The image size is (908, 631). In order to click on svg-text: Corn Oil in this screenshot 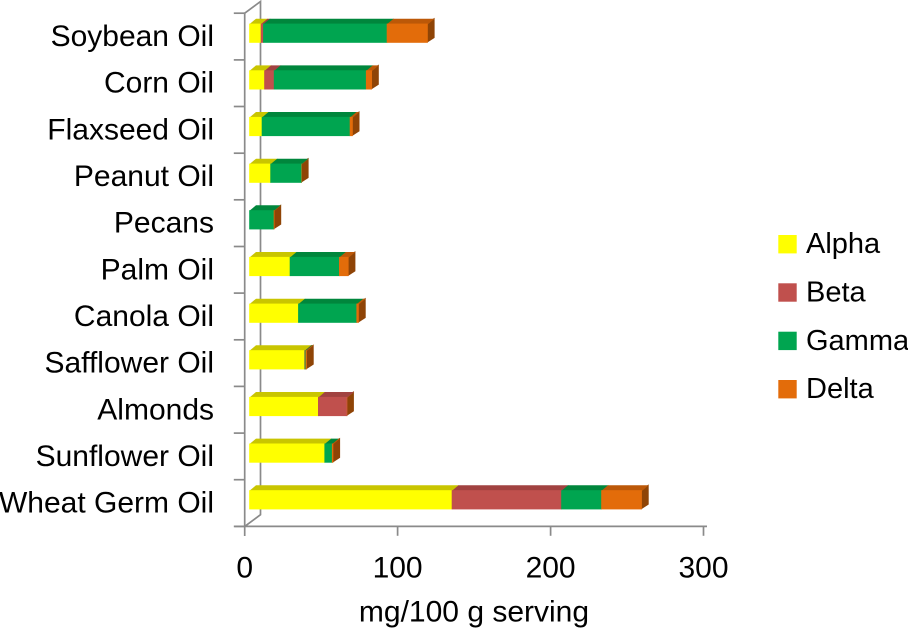, I will do `click(159, 83)`.